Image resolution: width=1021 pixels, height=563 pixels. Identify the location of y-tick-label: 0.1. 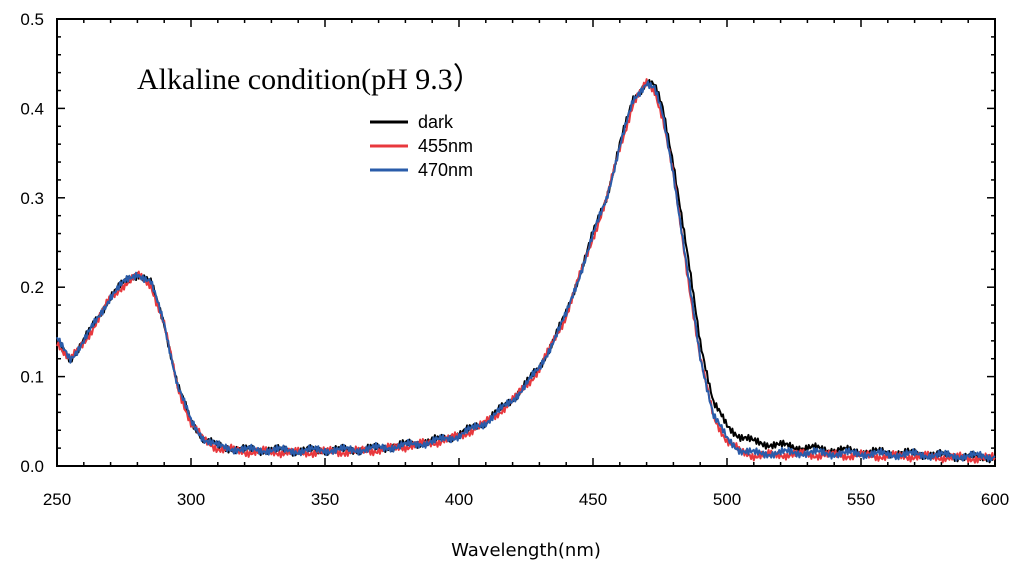
(32, 377).